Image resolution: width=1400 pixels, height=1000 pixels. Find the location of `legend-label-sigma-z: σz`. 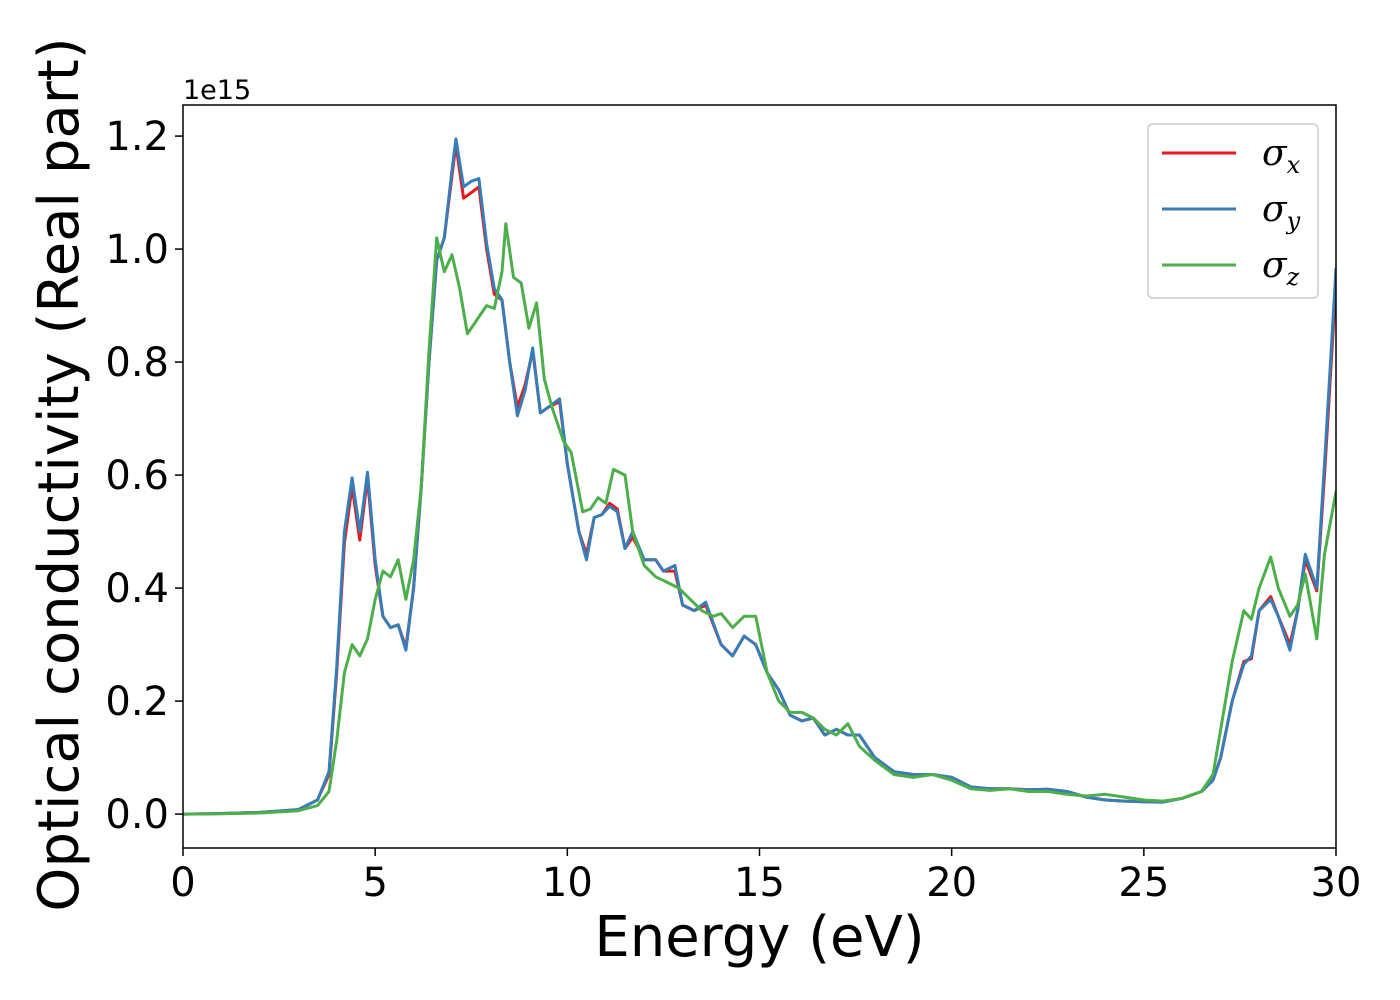

legend-label-sigma-z: σz is located at coordinates (1281, 268).